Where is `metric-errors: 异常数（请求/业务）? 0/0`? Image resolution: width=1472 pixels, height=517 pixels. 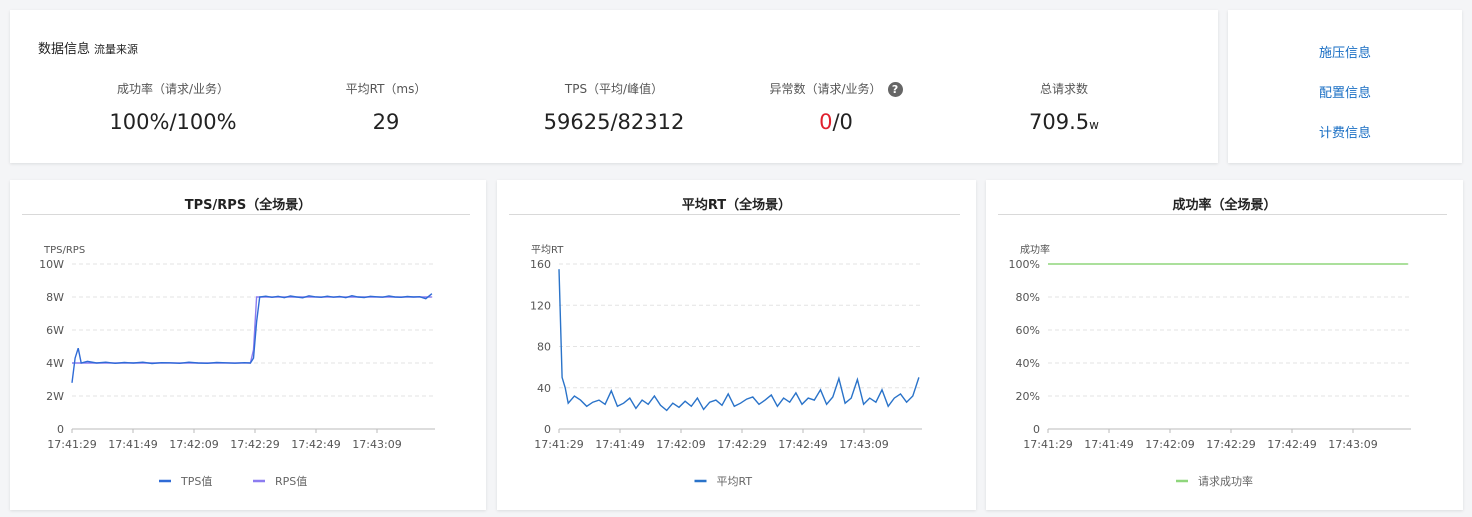 metric-errors: 异常数（请求/业务）? 0/0 is located at coordinates (836, 107).